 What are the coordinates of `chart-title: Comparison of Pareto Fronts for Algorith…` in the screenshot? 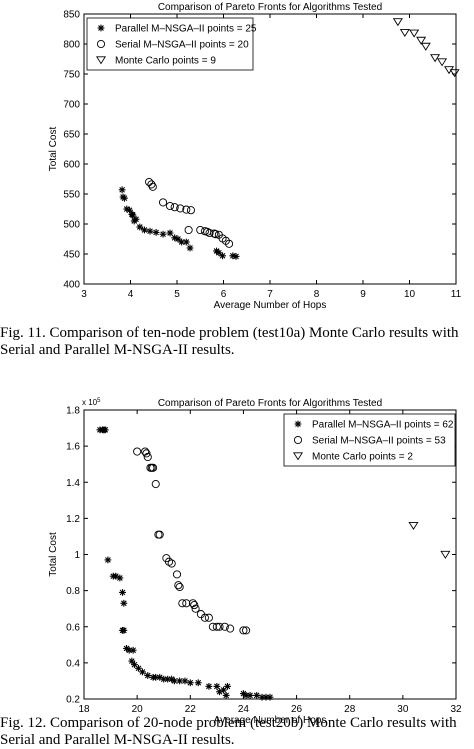 It's located at (270, 403).